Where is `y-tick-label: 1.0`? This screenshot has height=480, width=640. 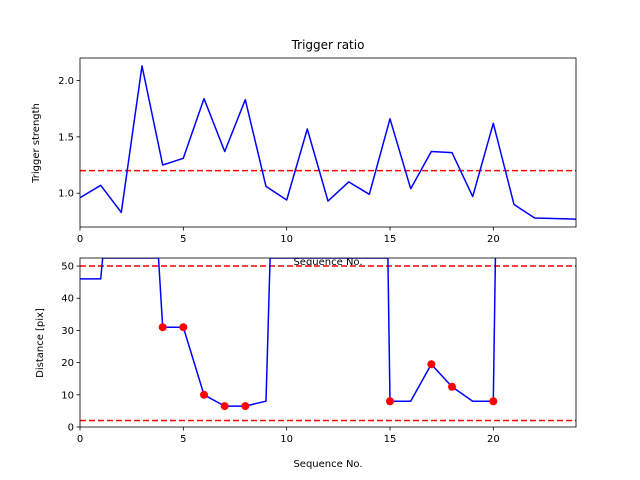
y-tick-label: 1.0 is located at coordinates (66, 194).